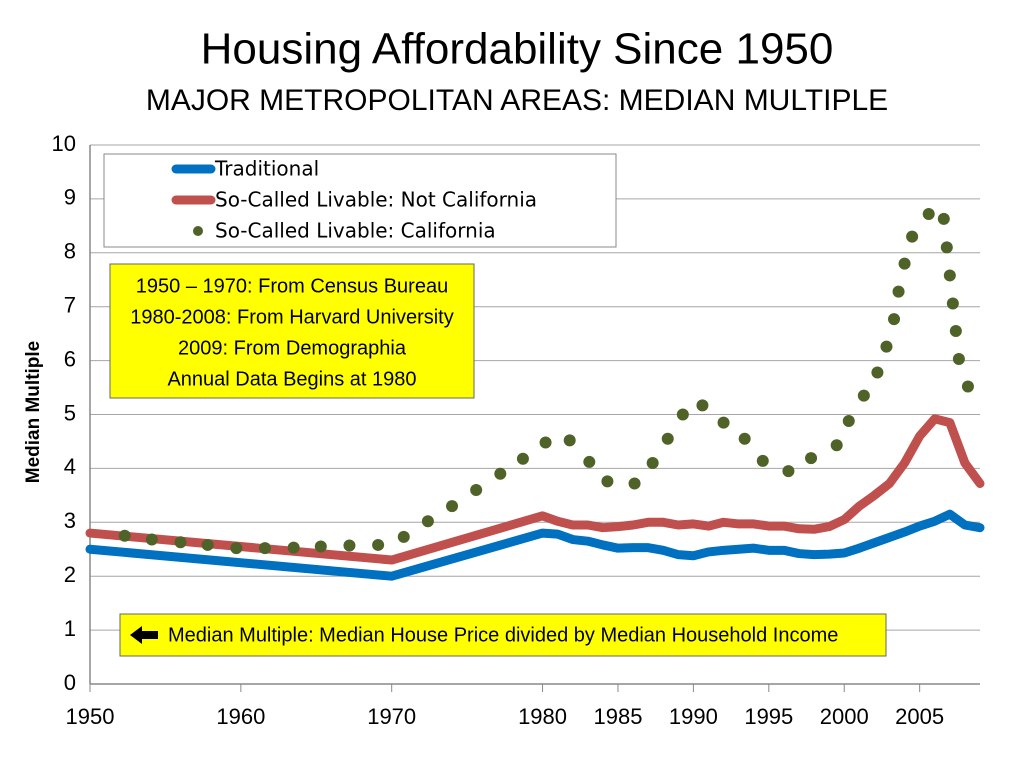 Image resolution: width=1024 pixels, height=768 pixels. Describe the element at coordinates (693, 716) in the screenshot. I see `x-tick-label: 1990` at that location.